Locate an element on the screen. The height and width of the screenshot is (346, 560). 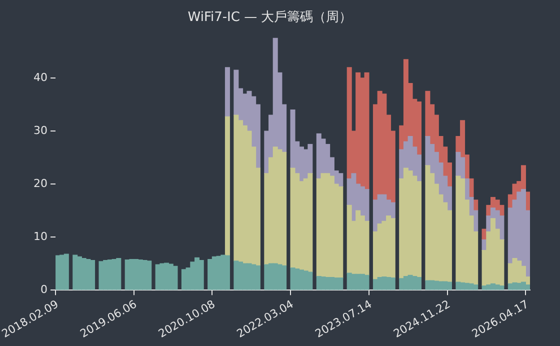
chart-title: WiFi7-IC — 大戶籌碼（周） is located at coordinates (270, 18).